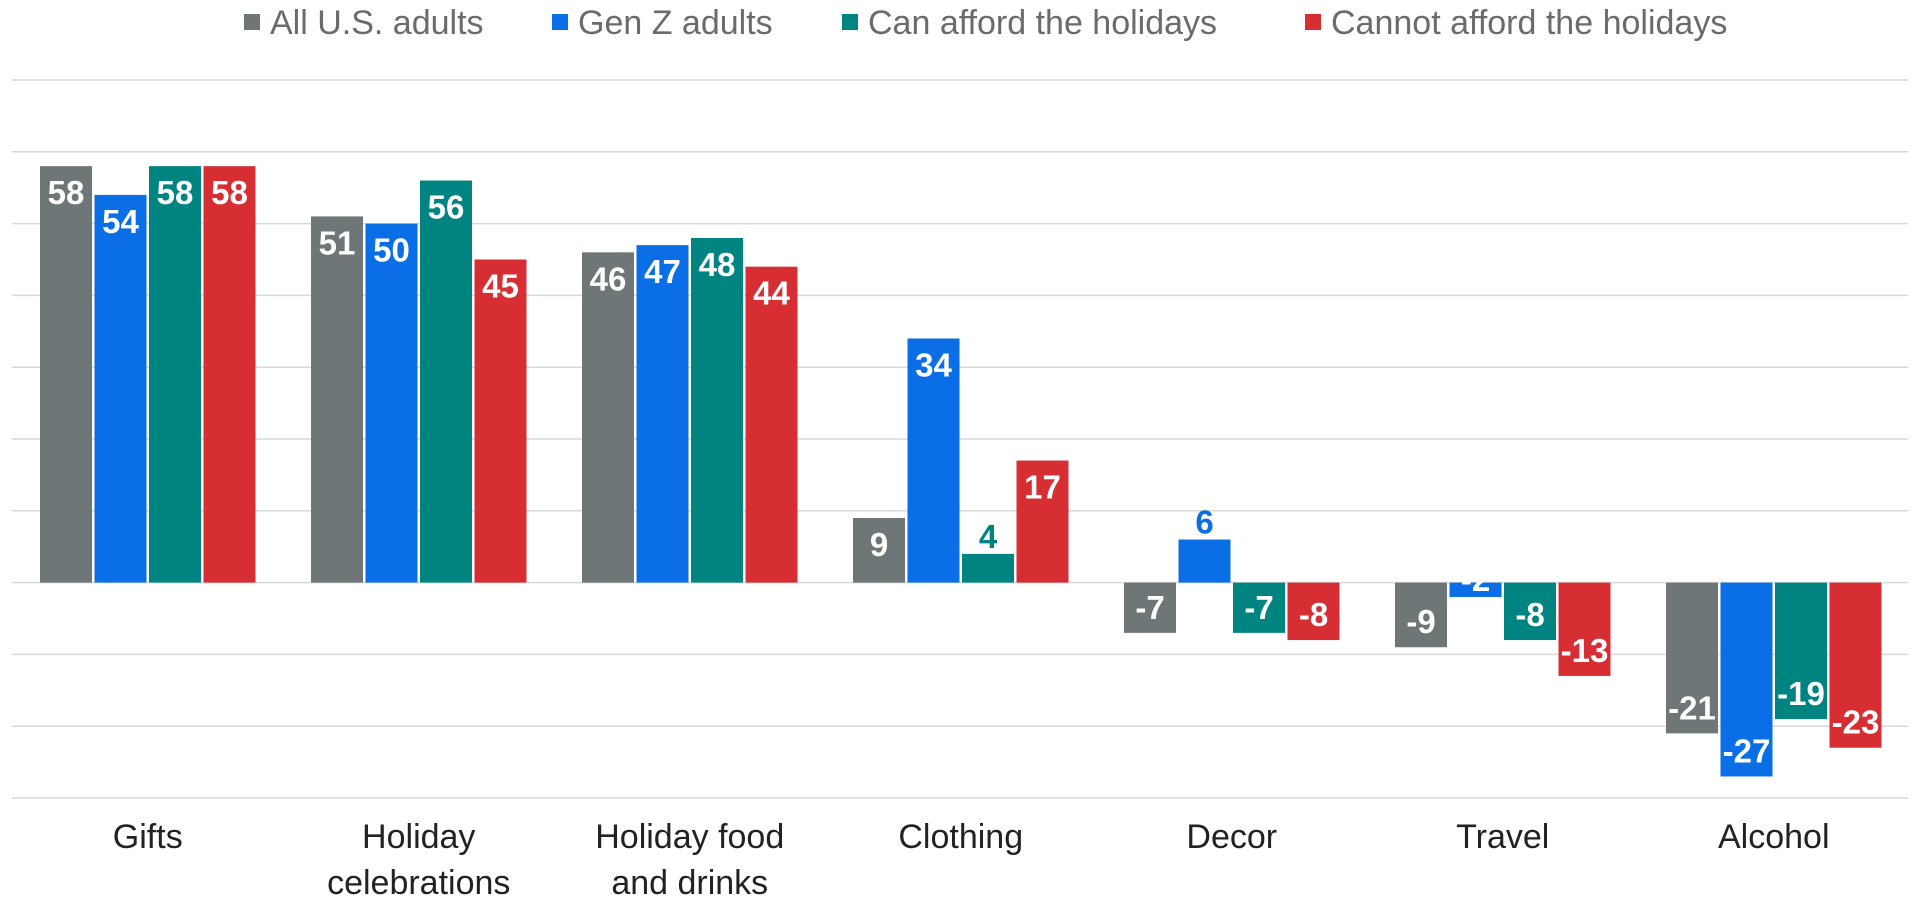 This screenshot has height=902, width=1920. Describe the element at coordinates (1042, 487) in the screenshot. I see `data-label: 17` at that location.